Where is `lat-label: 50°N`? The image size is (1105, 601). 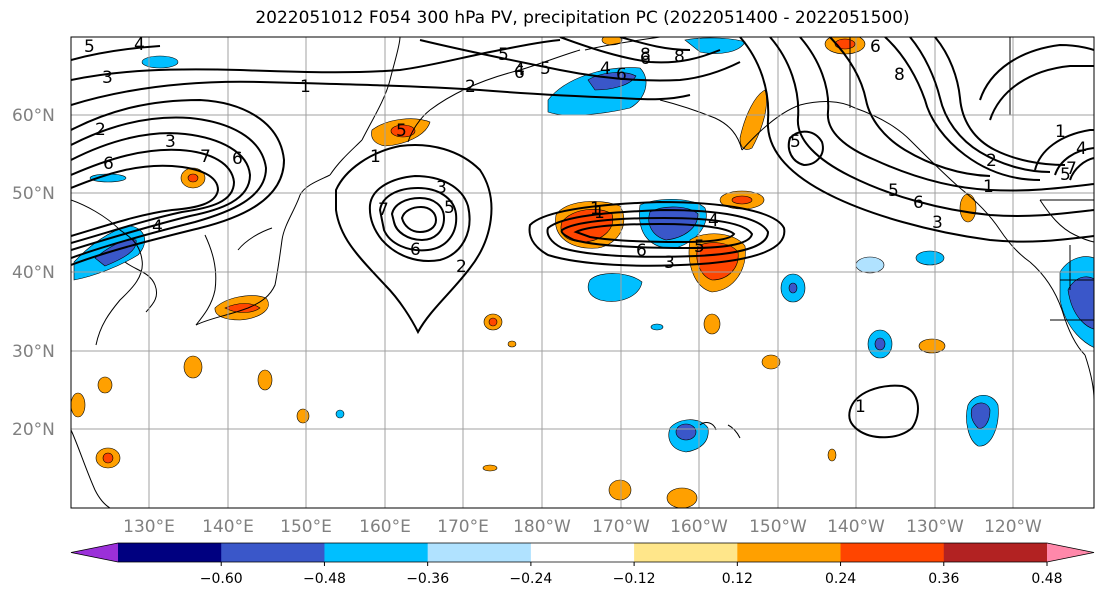
lat-label: 50°N is located at coordinates (33, 194).